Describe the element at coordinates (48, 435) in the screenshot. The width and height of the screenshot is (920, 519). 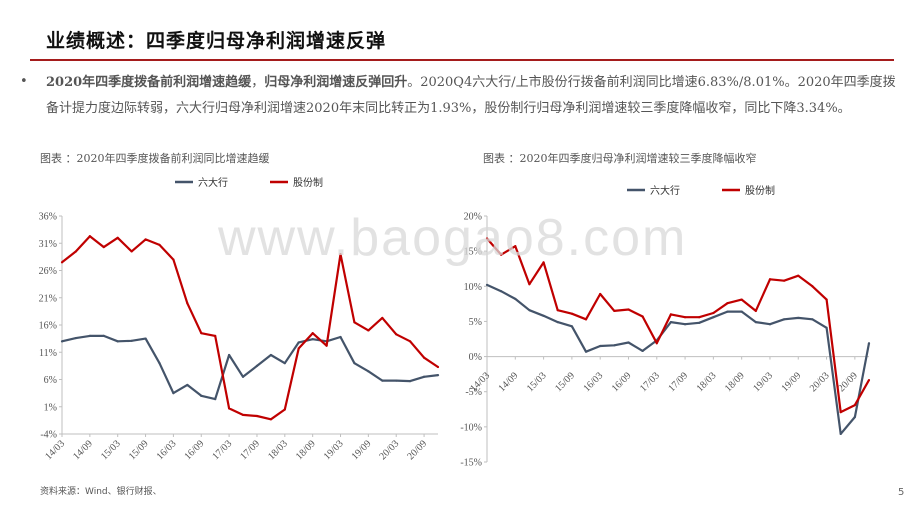
I see `y-tick-label: -4%` at that location.